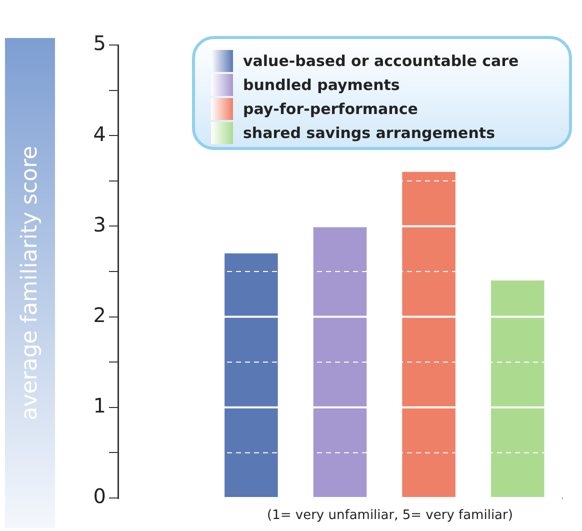 The width and height of the screenshot is (582, 531). I want to click on legend-label: bundled payments, so click(321, 85).